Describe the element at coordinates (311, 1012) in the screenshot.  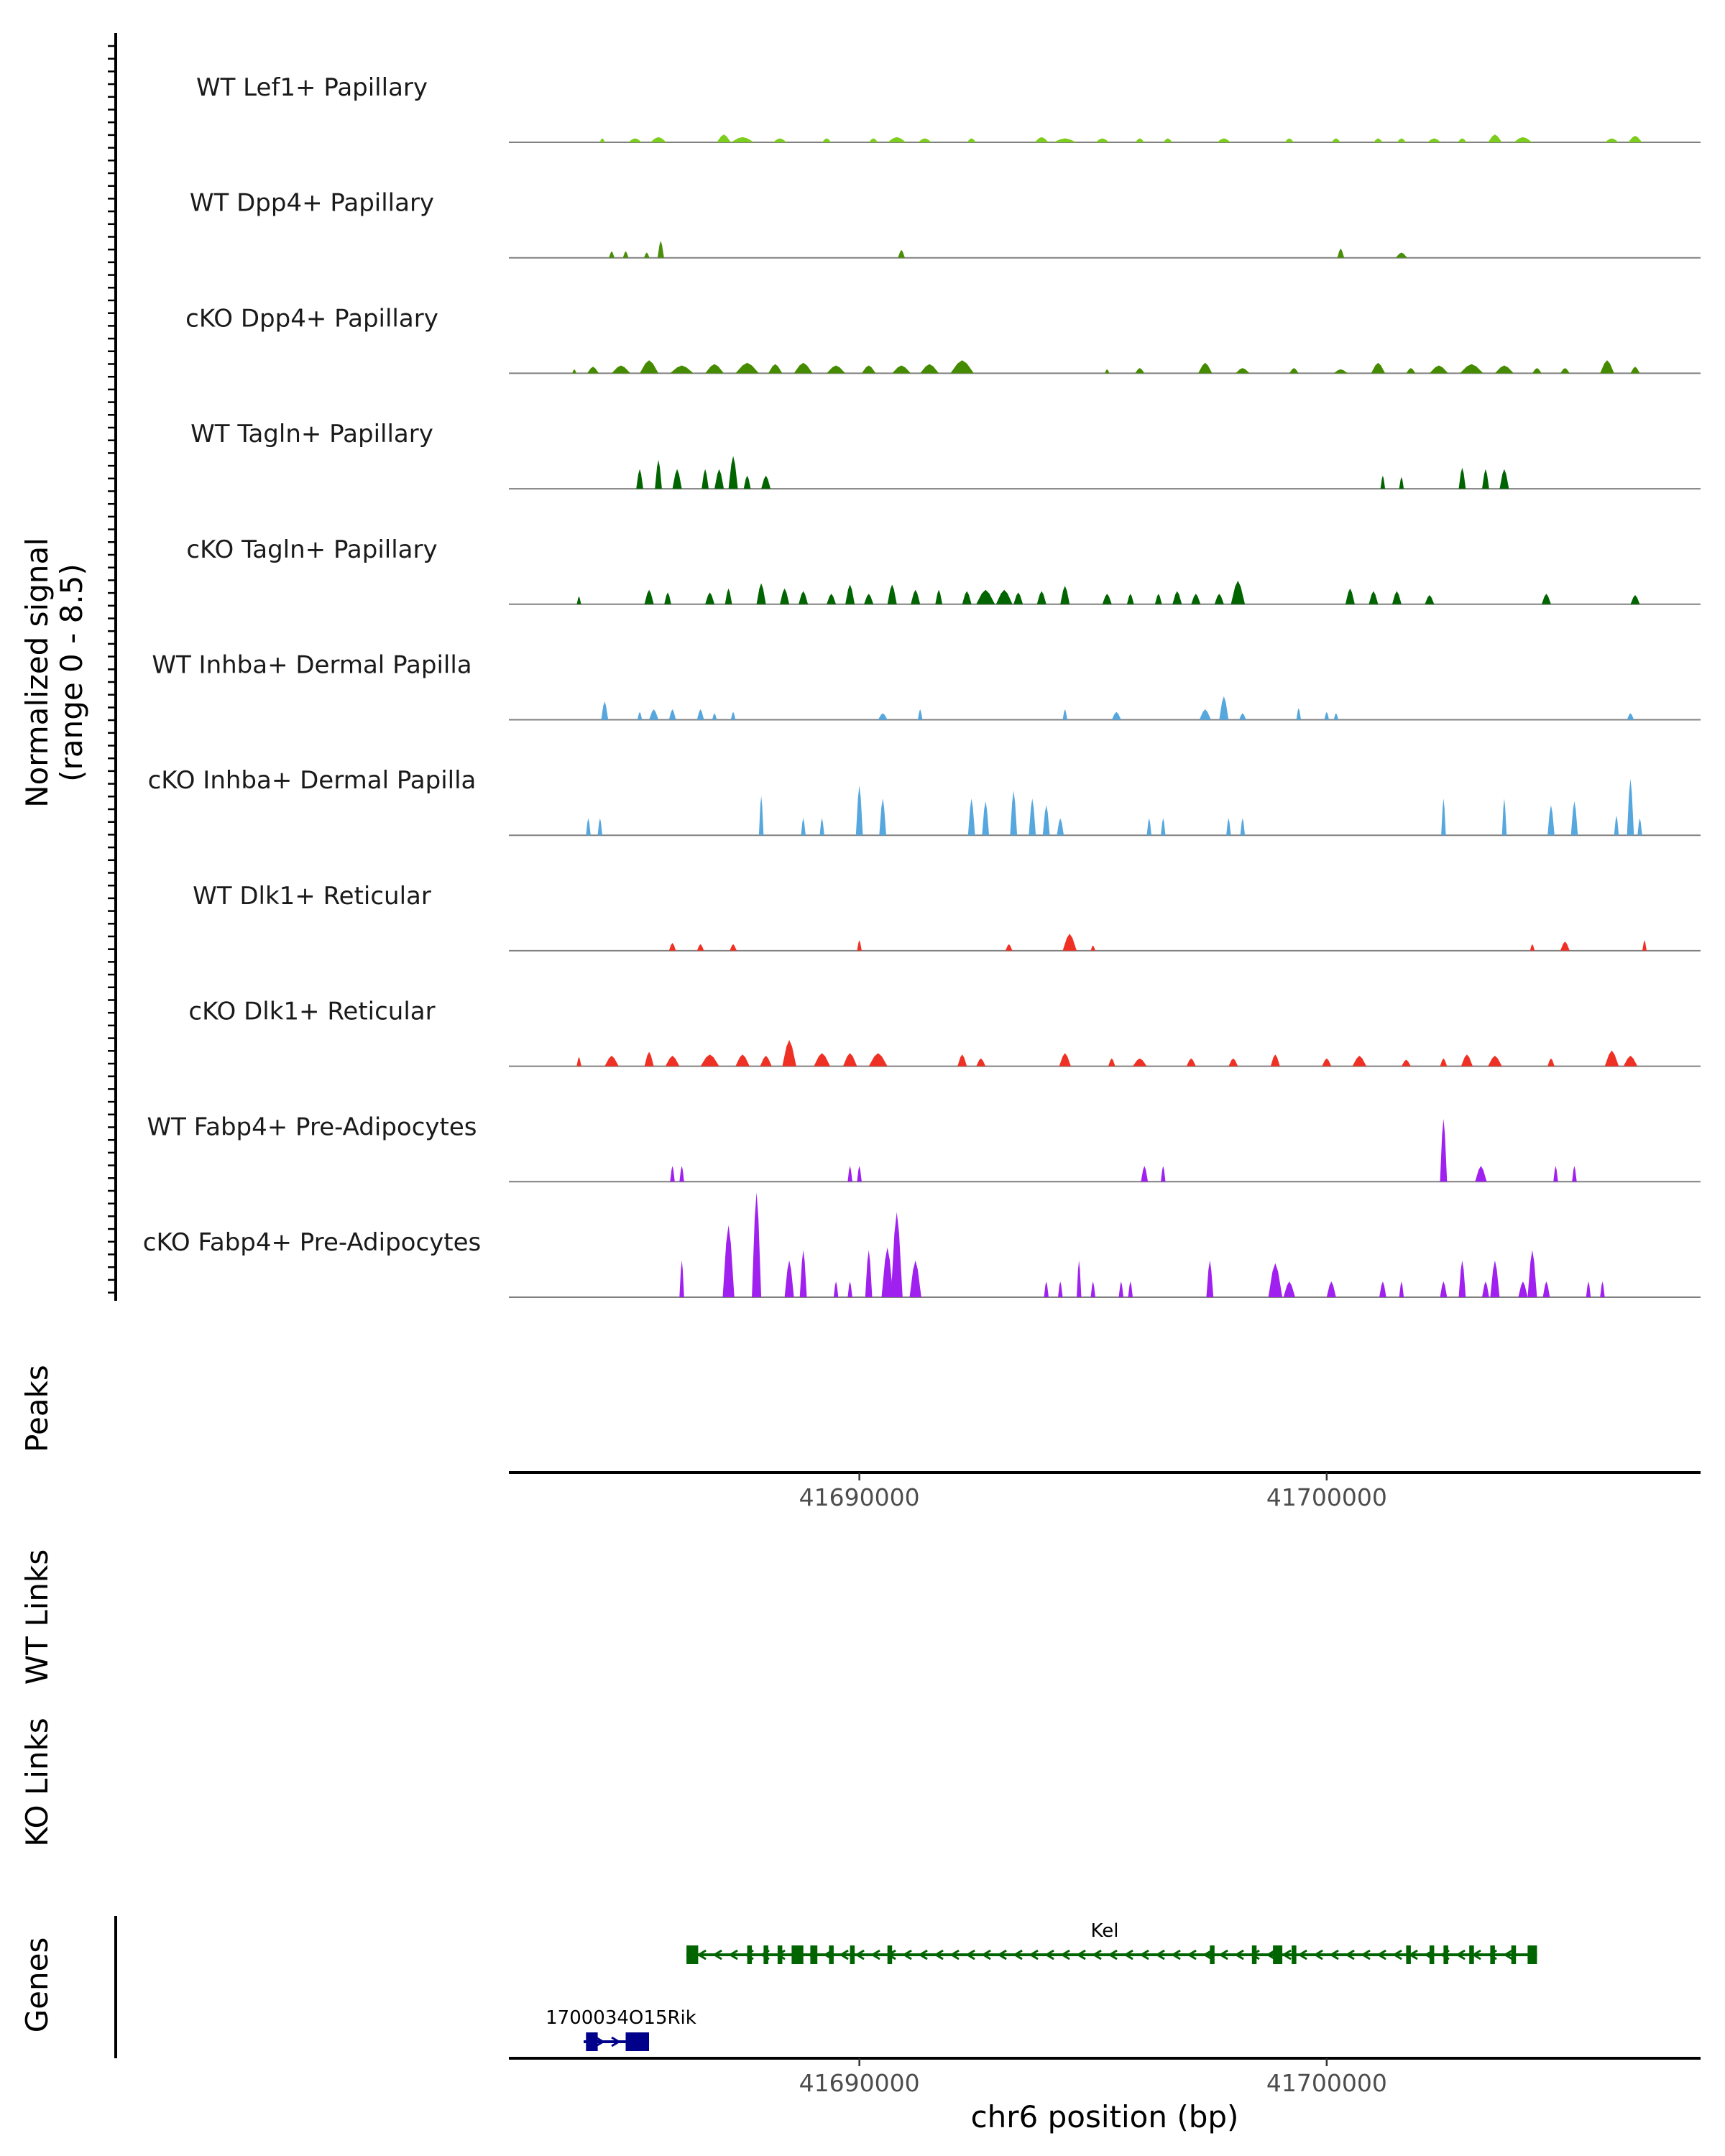
I see `track-label: cKO Dlk1+ Reticular` at that location.